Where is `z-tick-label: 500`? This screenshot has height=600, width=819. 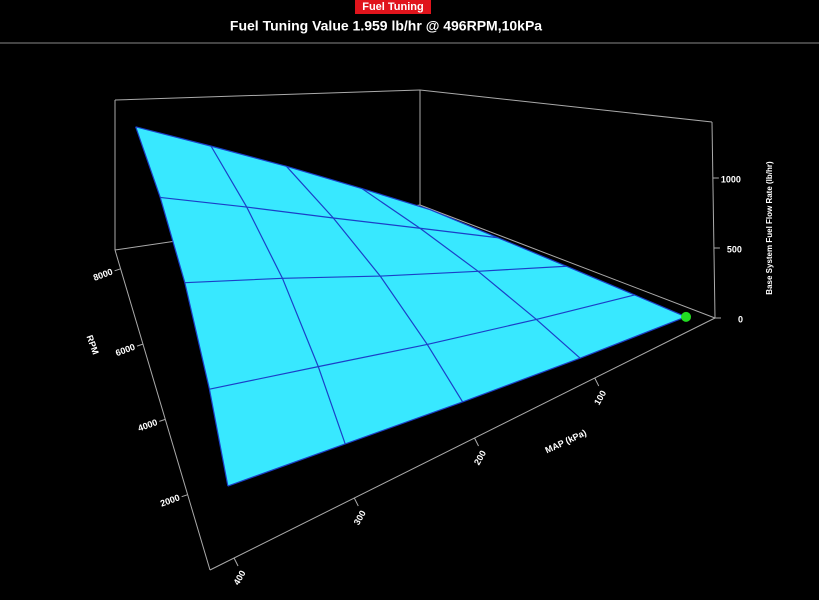
z-tick-label: 500 is located at coordinates (734, 249).